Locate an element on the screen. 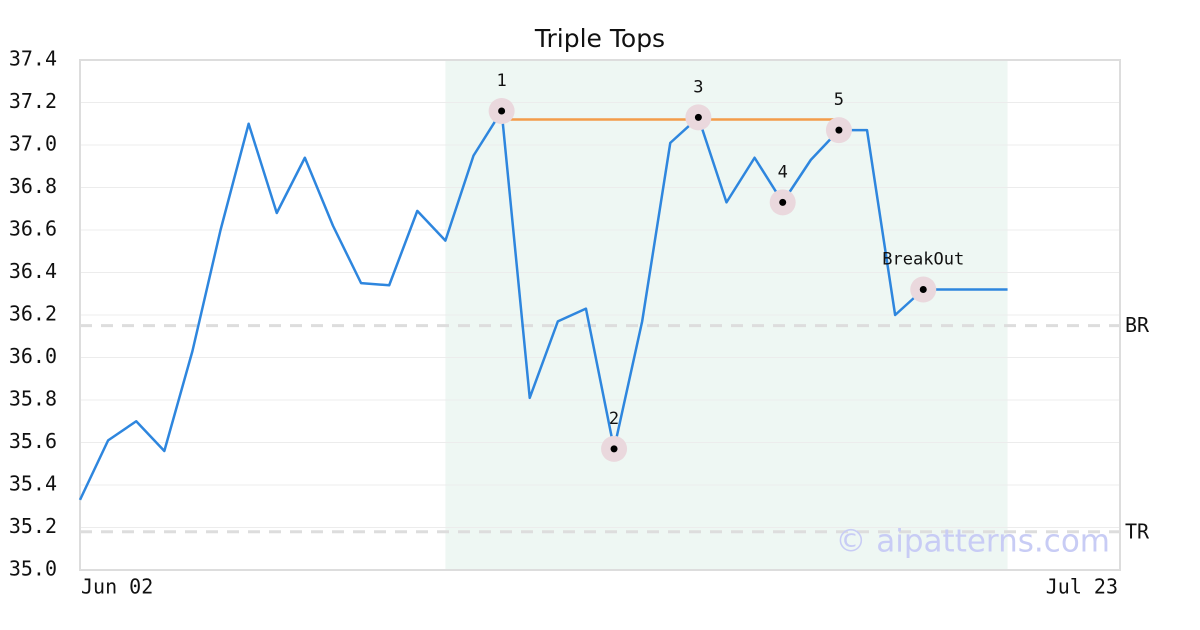 This screenshot has width=1200, height=630. y-tick-label: 36.2 is located at coordinates (33, 314).